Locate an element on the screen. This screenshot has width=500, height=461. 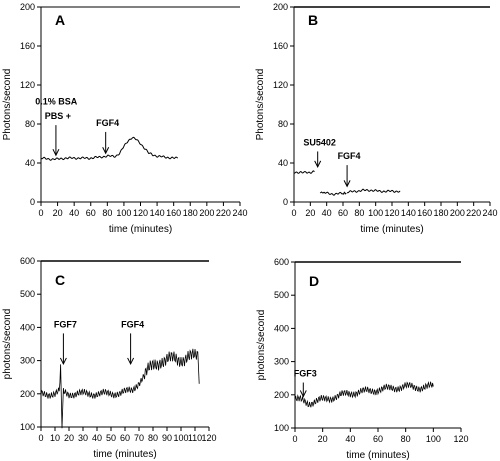
x-tick-label: 10 is located at coordinates (55, 438).